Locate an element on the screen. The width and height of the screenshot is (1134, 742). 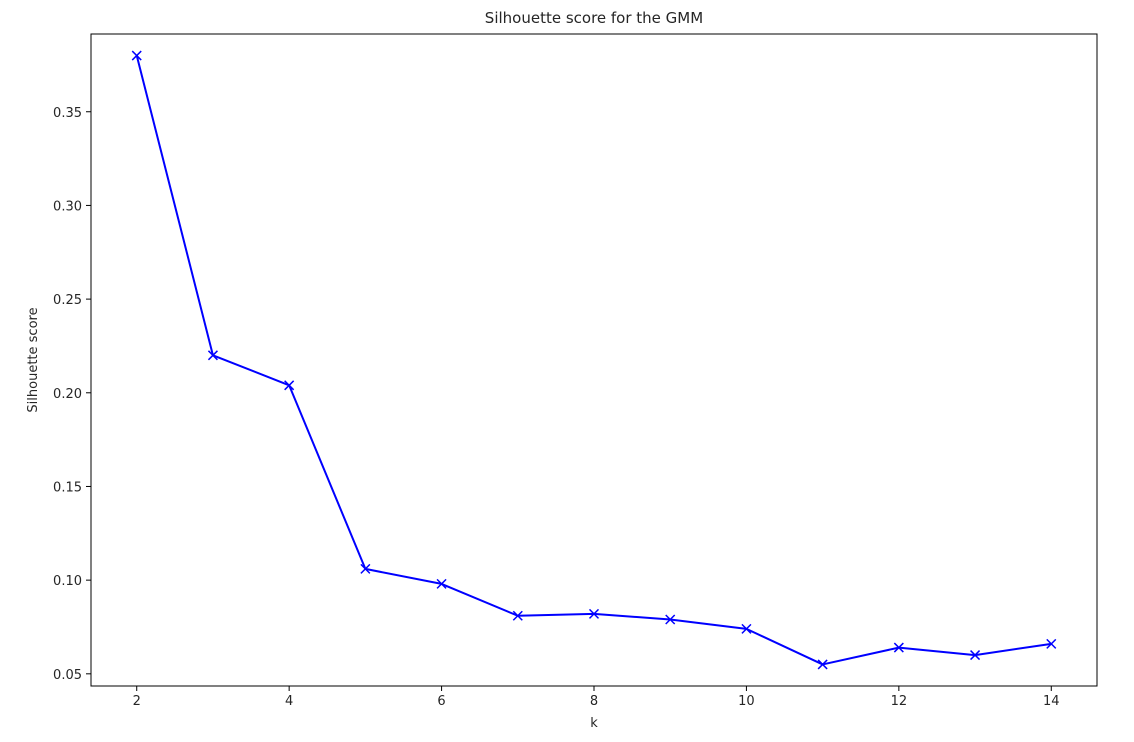
y-tick-label: 0.15 is located at coordinates (67, 487).